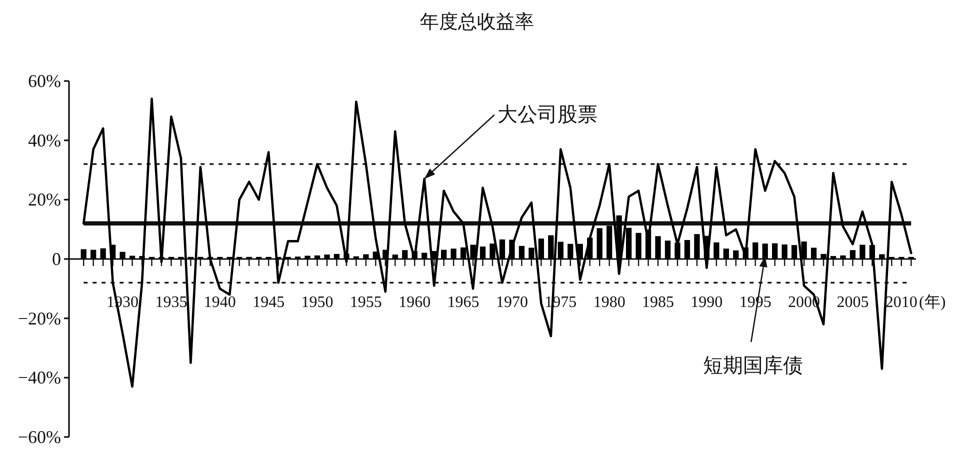 The width and height of the screenshot is (954, 451). I want to click on x-axis-title: (年), so click(932, 302).